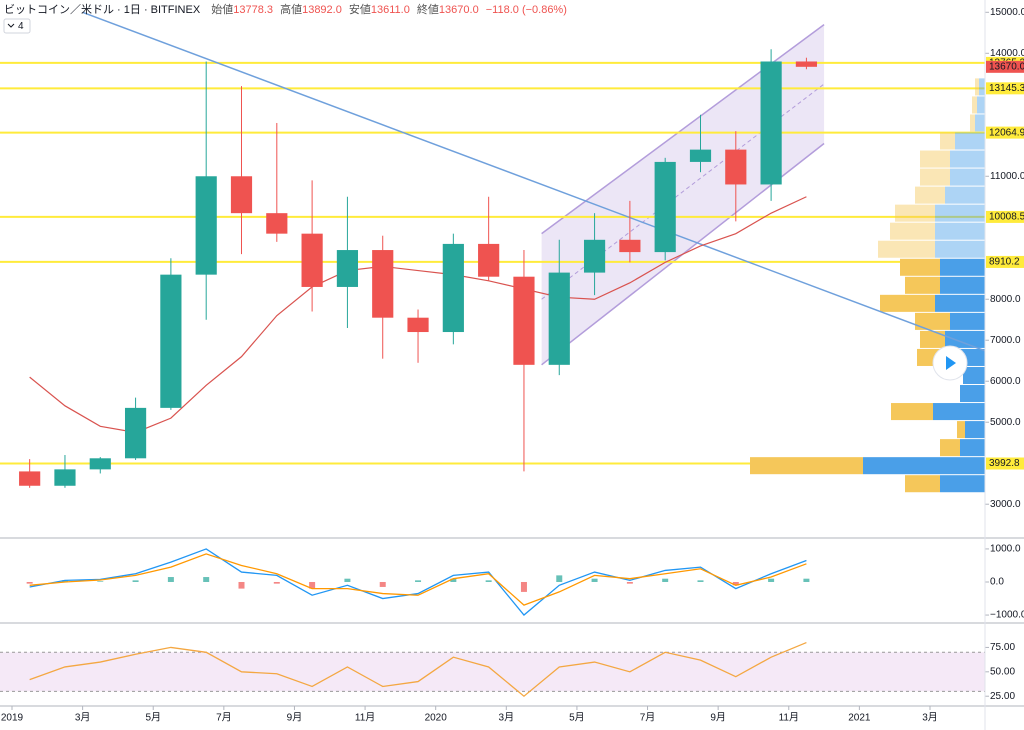  Describe the element at coordinates (789, 718) in the screenshot. I see `x-tick-label: 11月` at that location.